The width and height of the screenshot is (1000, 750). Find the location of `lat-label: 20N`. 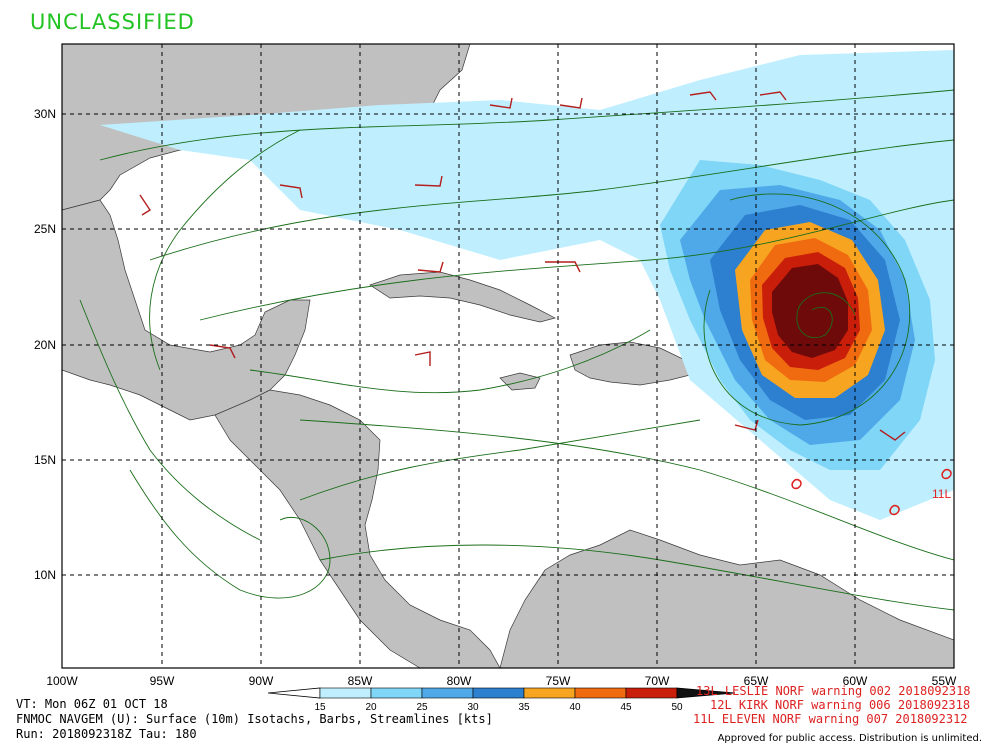

lat-label: 20N is located at coordinates (45, 345).